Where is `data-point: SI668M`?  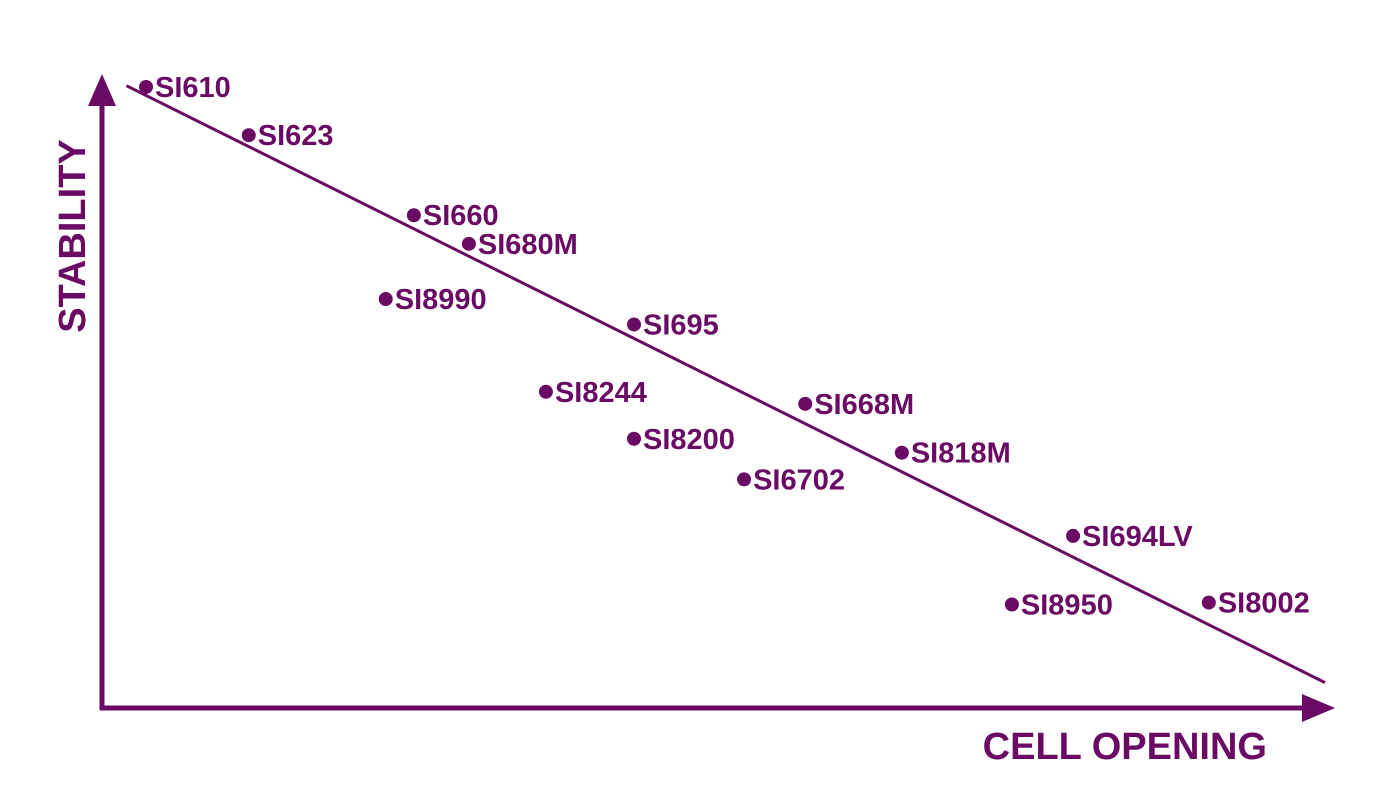
data-point: SI668M is located at coordinates (856, 405).